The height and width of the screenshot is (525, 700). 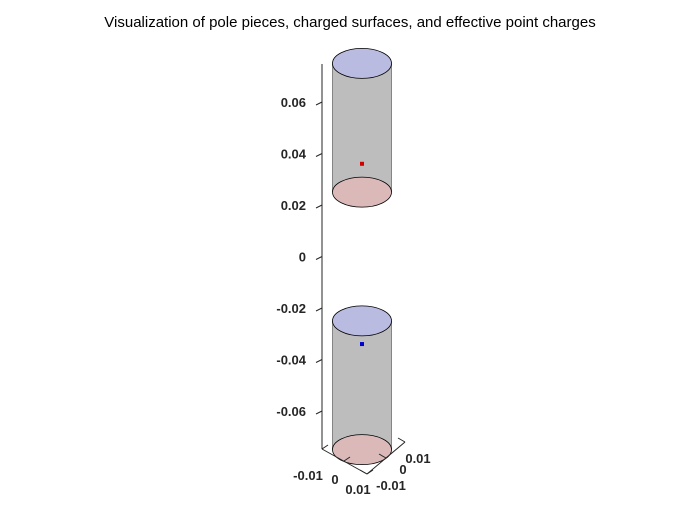 I want to click on base-axes: -0.01 00.010.010-0.01, so click(x=362, y=467).